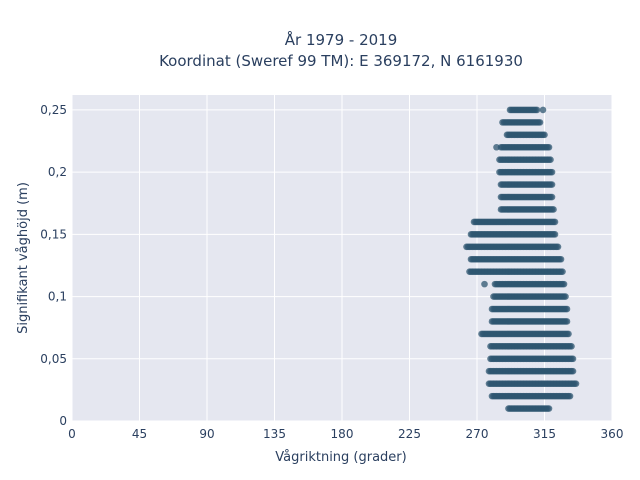 The image size is (640, 480). I want to click on x-tick-label: 360, so click(612, 434).